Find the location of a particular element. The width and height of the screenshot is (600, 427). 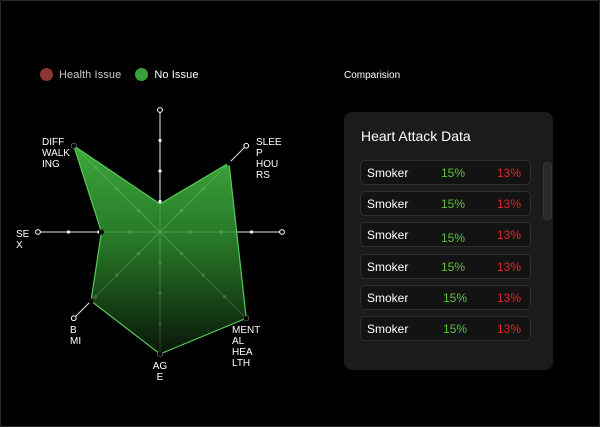

radar-point-diff_walking is located at coordinates (74, 146).